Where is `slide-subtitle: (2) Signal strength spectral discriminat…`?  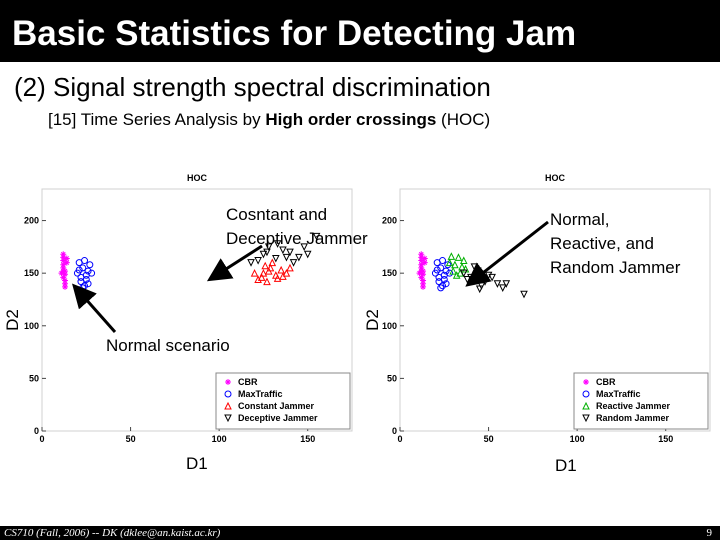 slide-subtitle: (2) Signal strength spectral discriminat… is located at coordinates (252, 87).